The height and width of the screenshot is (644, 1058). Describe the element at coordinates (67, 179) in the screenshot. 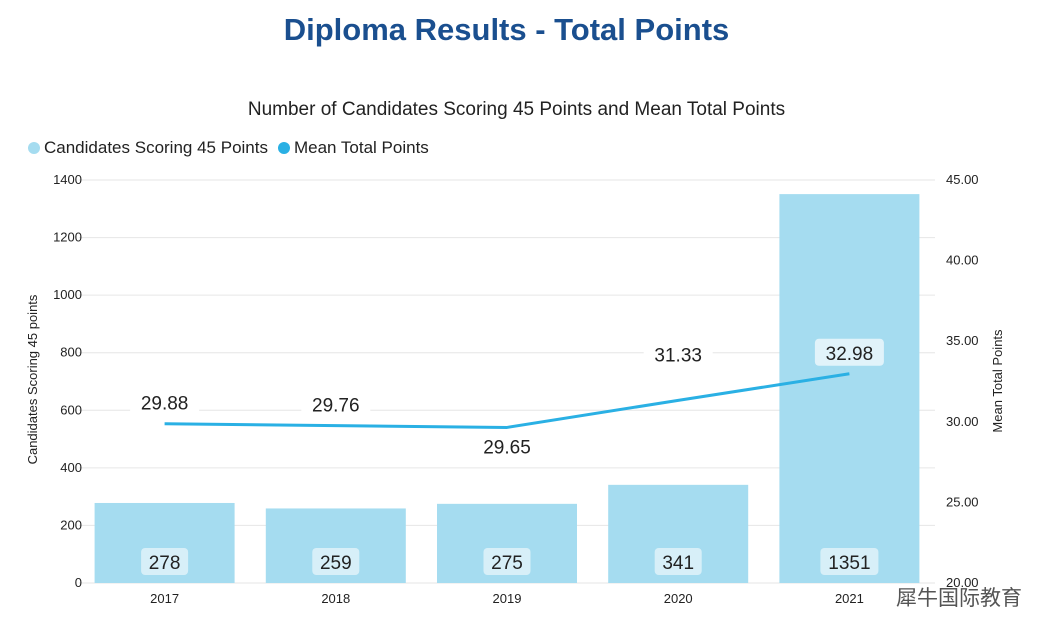

I see `y-tick-label: 1400` at that location.